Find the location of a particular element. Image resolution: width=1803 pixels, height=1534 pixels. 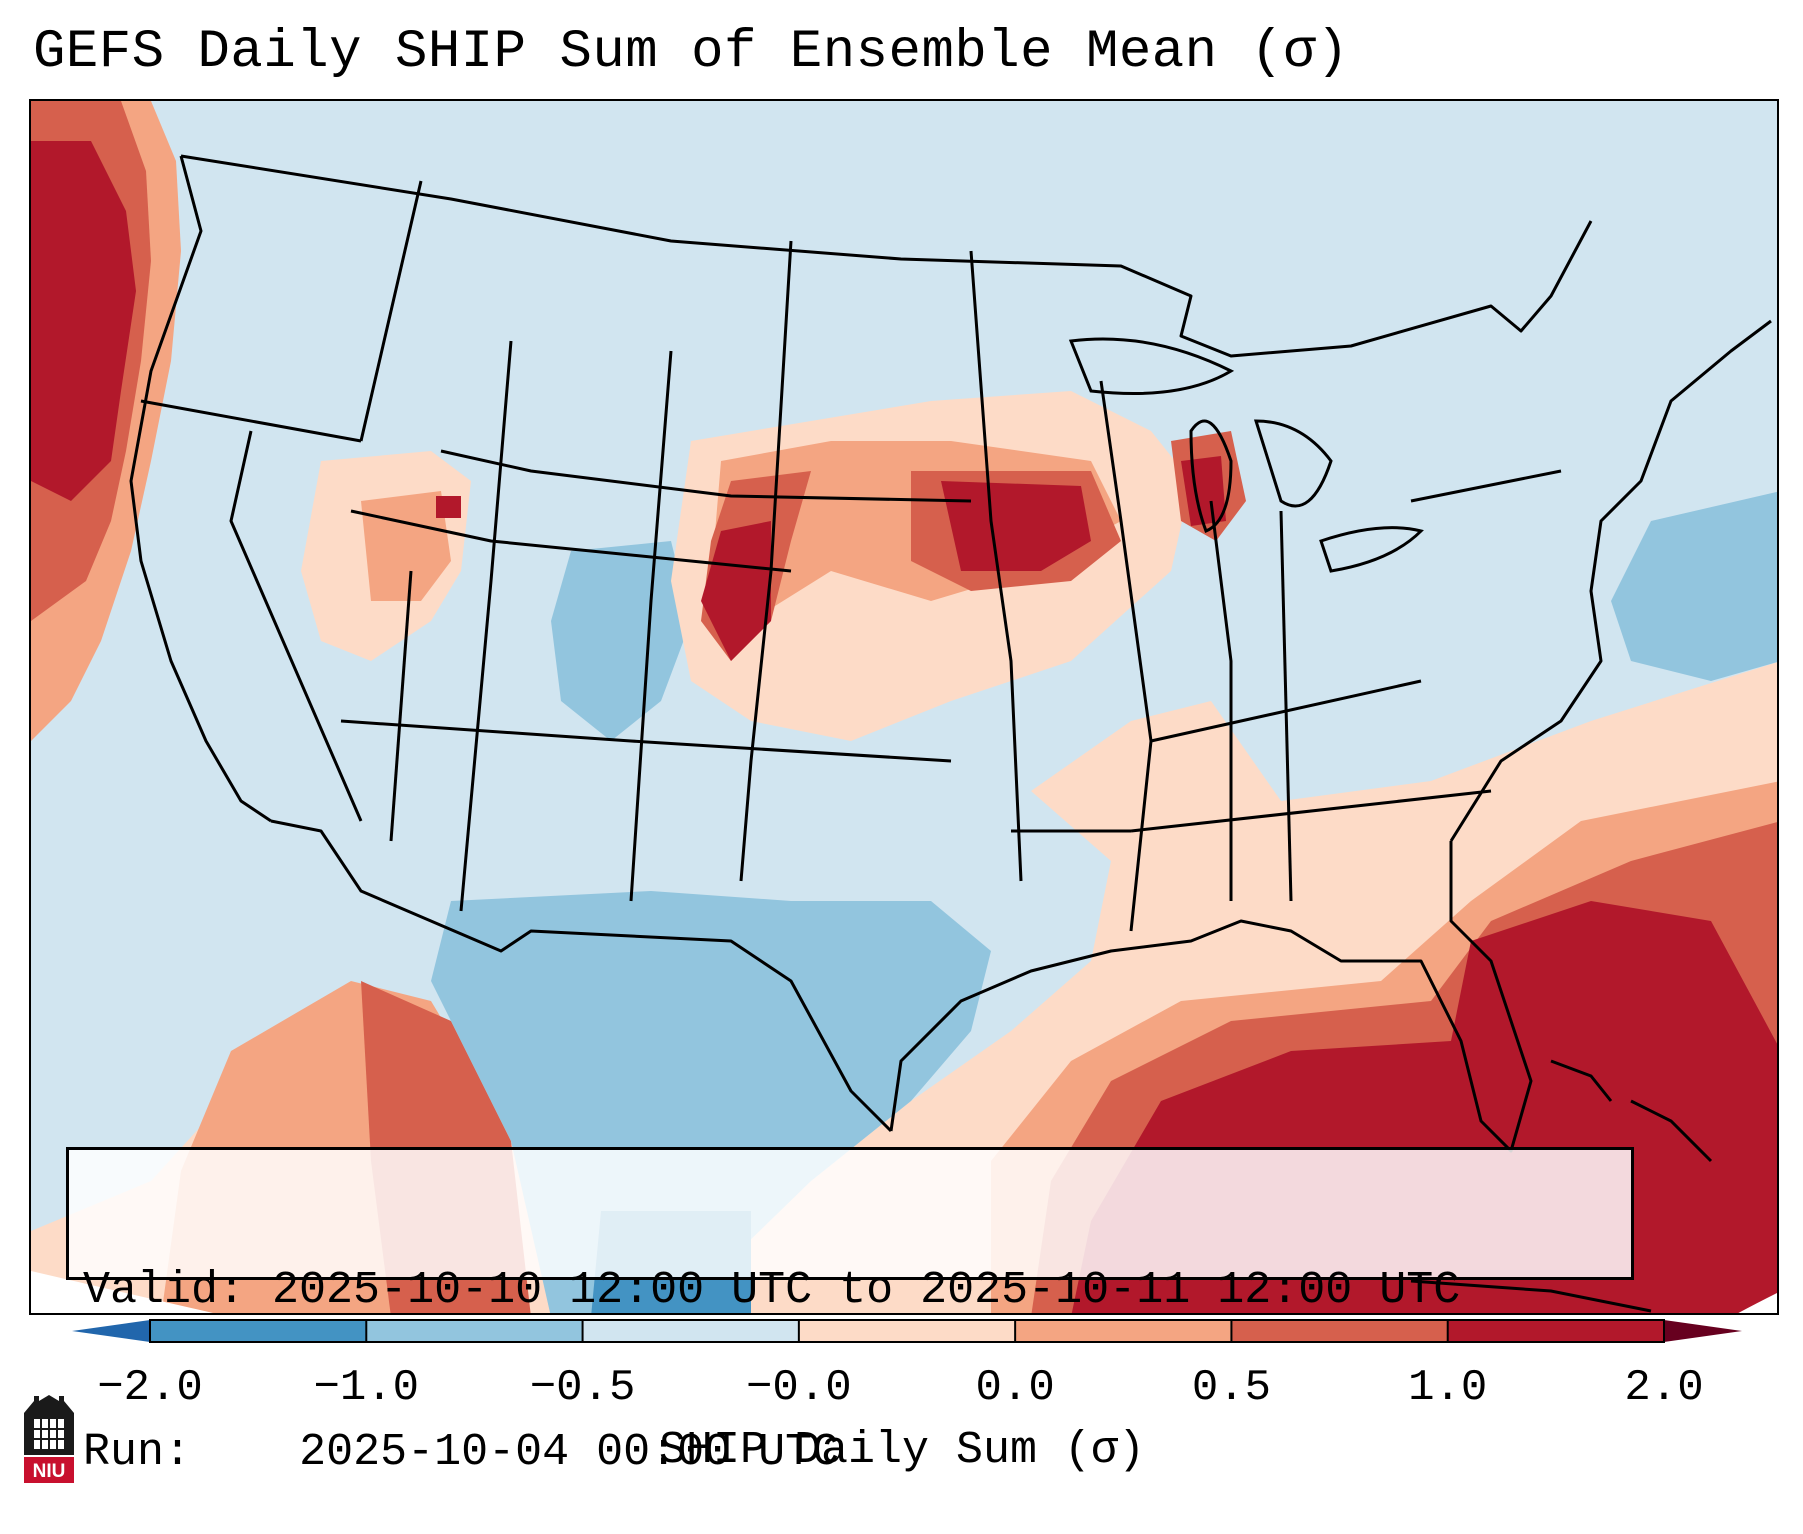

missing-corner-sw is located at coordinates (122, 1292).